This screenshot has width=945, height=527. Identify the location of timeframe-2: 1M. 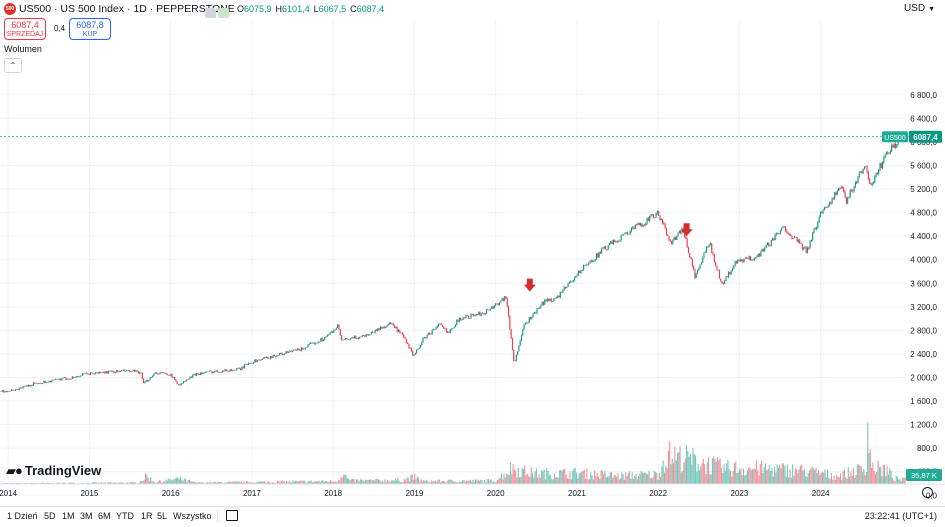
(68, 516).